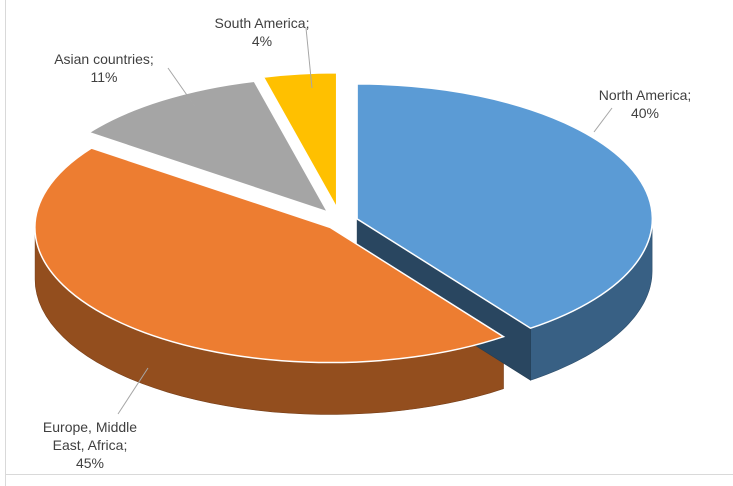 Image resolution: width=733 pixels, height=486 pixels. Describe the element at coordinates (262, 41) in the screenshot. I see `data-label-line: 4%` at that location.